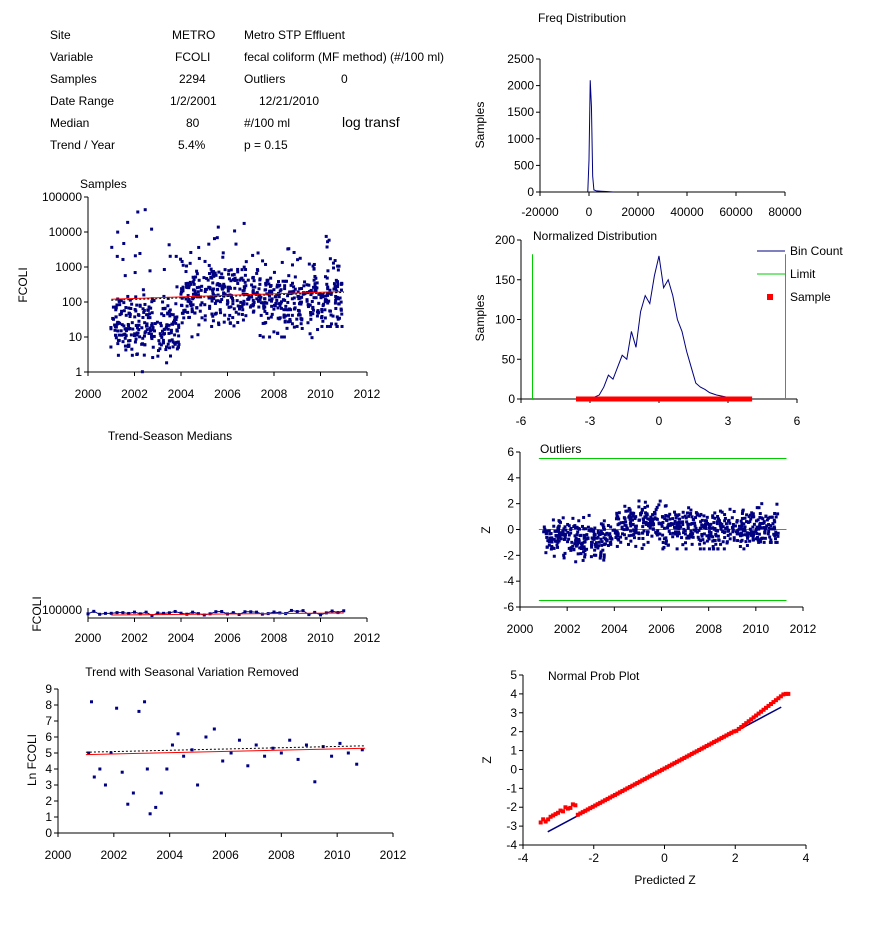 The height and width of the screenshot is (945, 872). Describe the element at coordinates (225, 749) in the screenshot. I see `trend-removed-trend-line-dotted` at that location.